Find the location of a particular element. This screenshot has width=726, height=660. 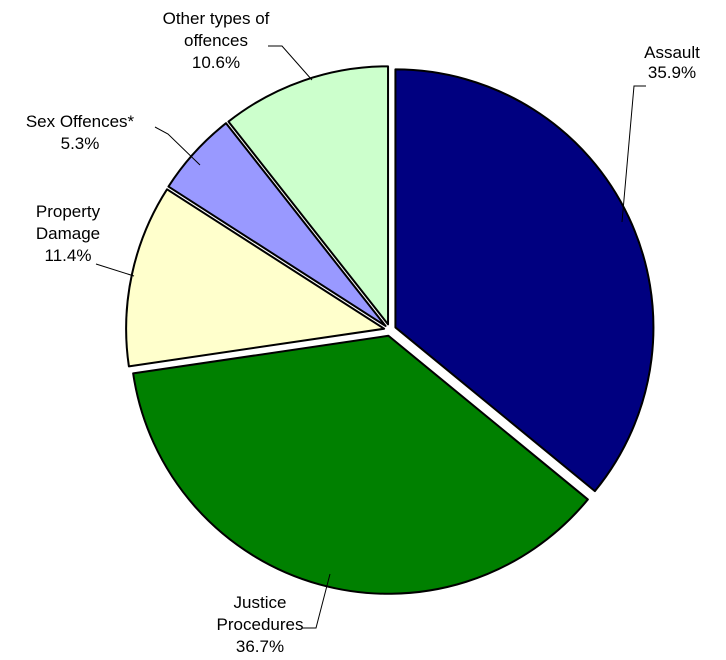

slice-name-line: Property is located at coordinates (68, 211).